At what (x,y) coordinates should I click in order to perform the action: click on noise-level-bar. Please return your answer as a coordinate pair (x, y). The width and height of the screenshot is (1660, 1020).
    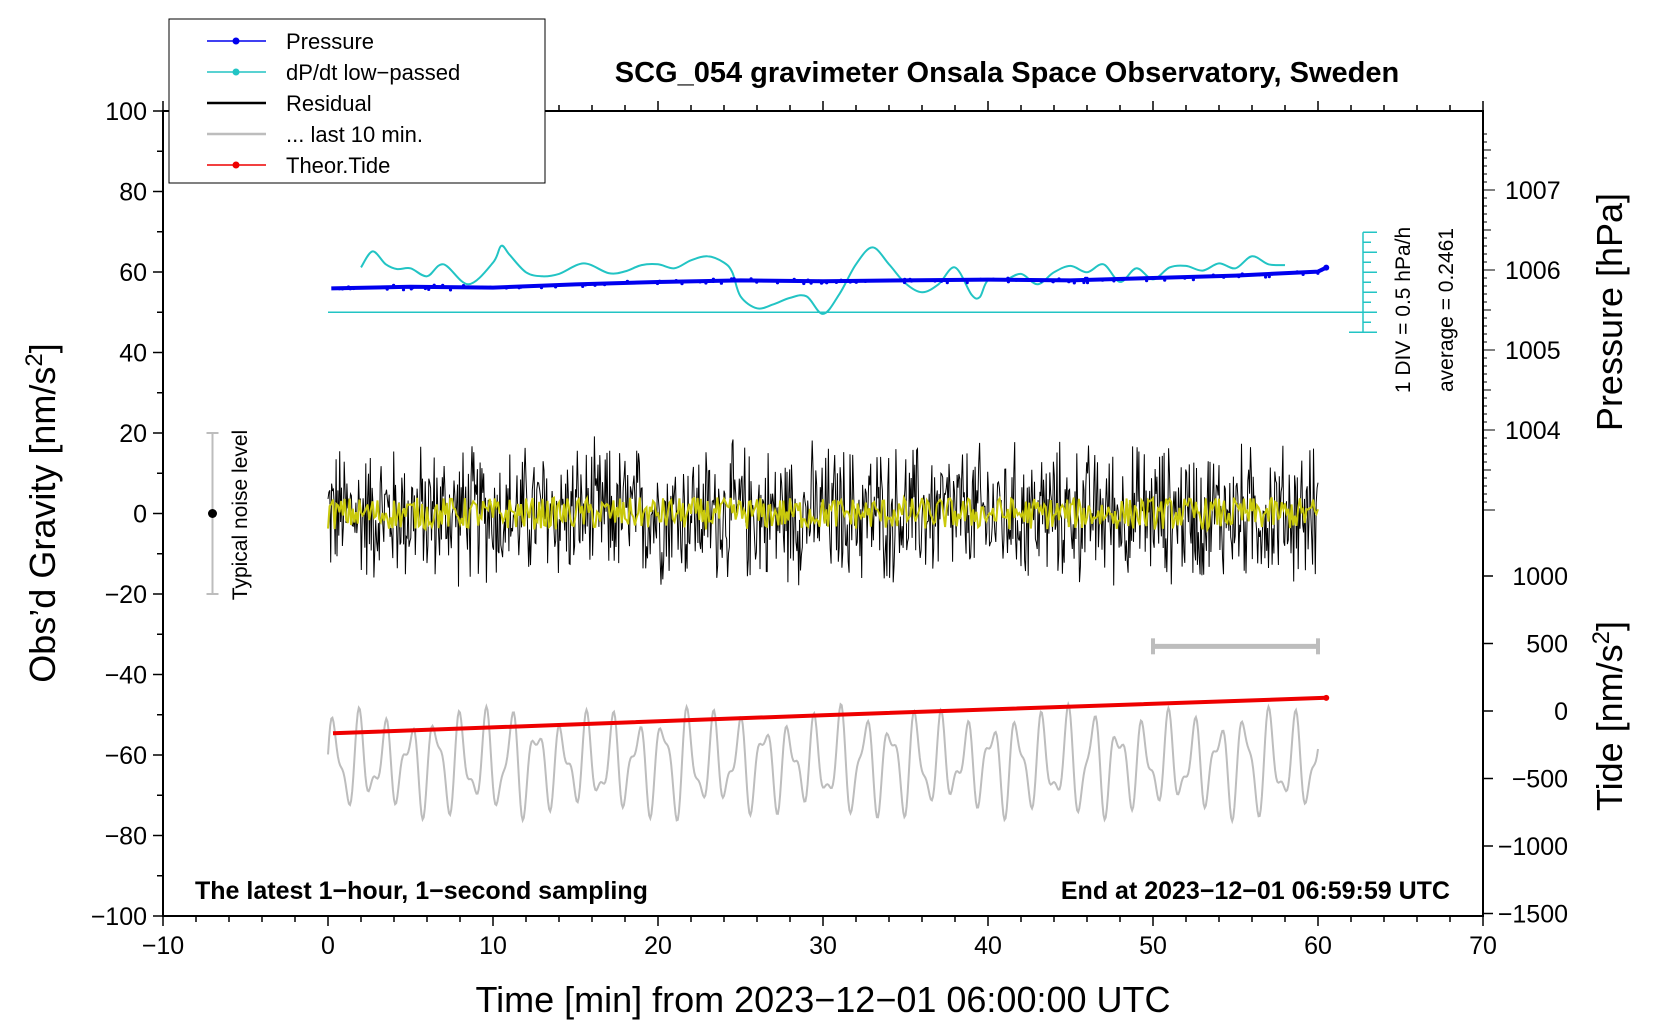
    Looking at the image, I should click on (212, 513).